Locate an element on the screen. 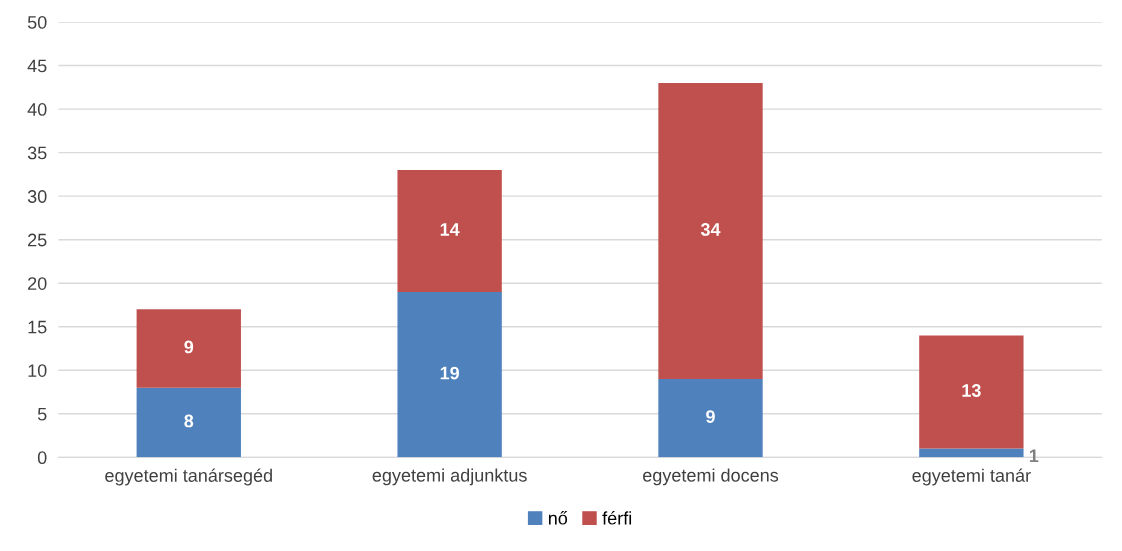 This screenshot has height=551, width=1122. y-tick-label: 35 is located at coordinates (37, 153).